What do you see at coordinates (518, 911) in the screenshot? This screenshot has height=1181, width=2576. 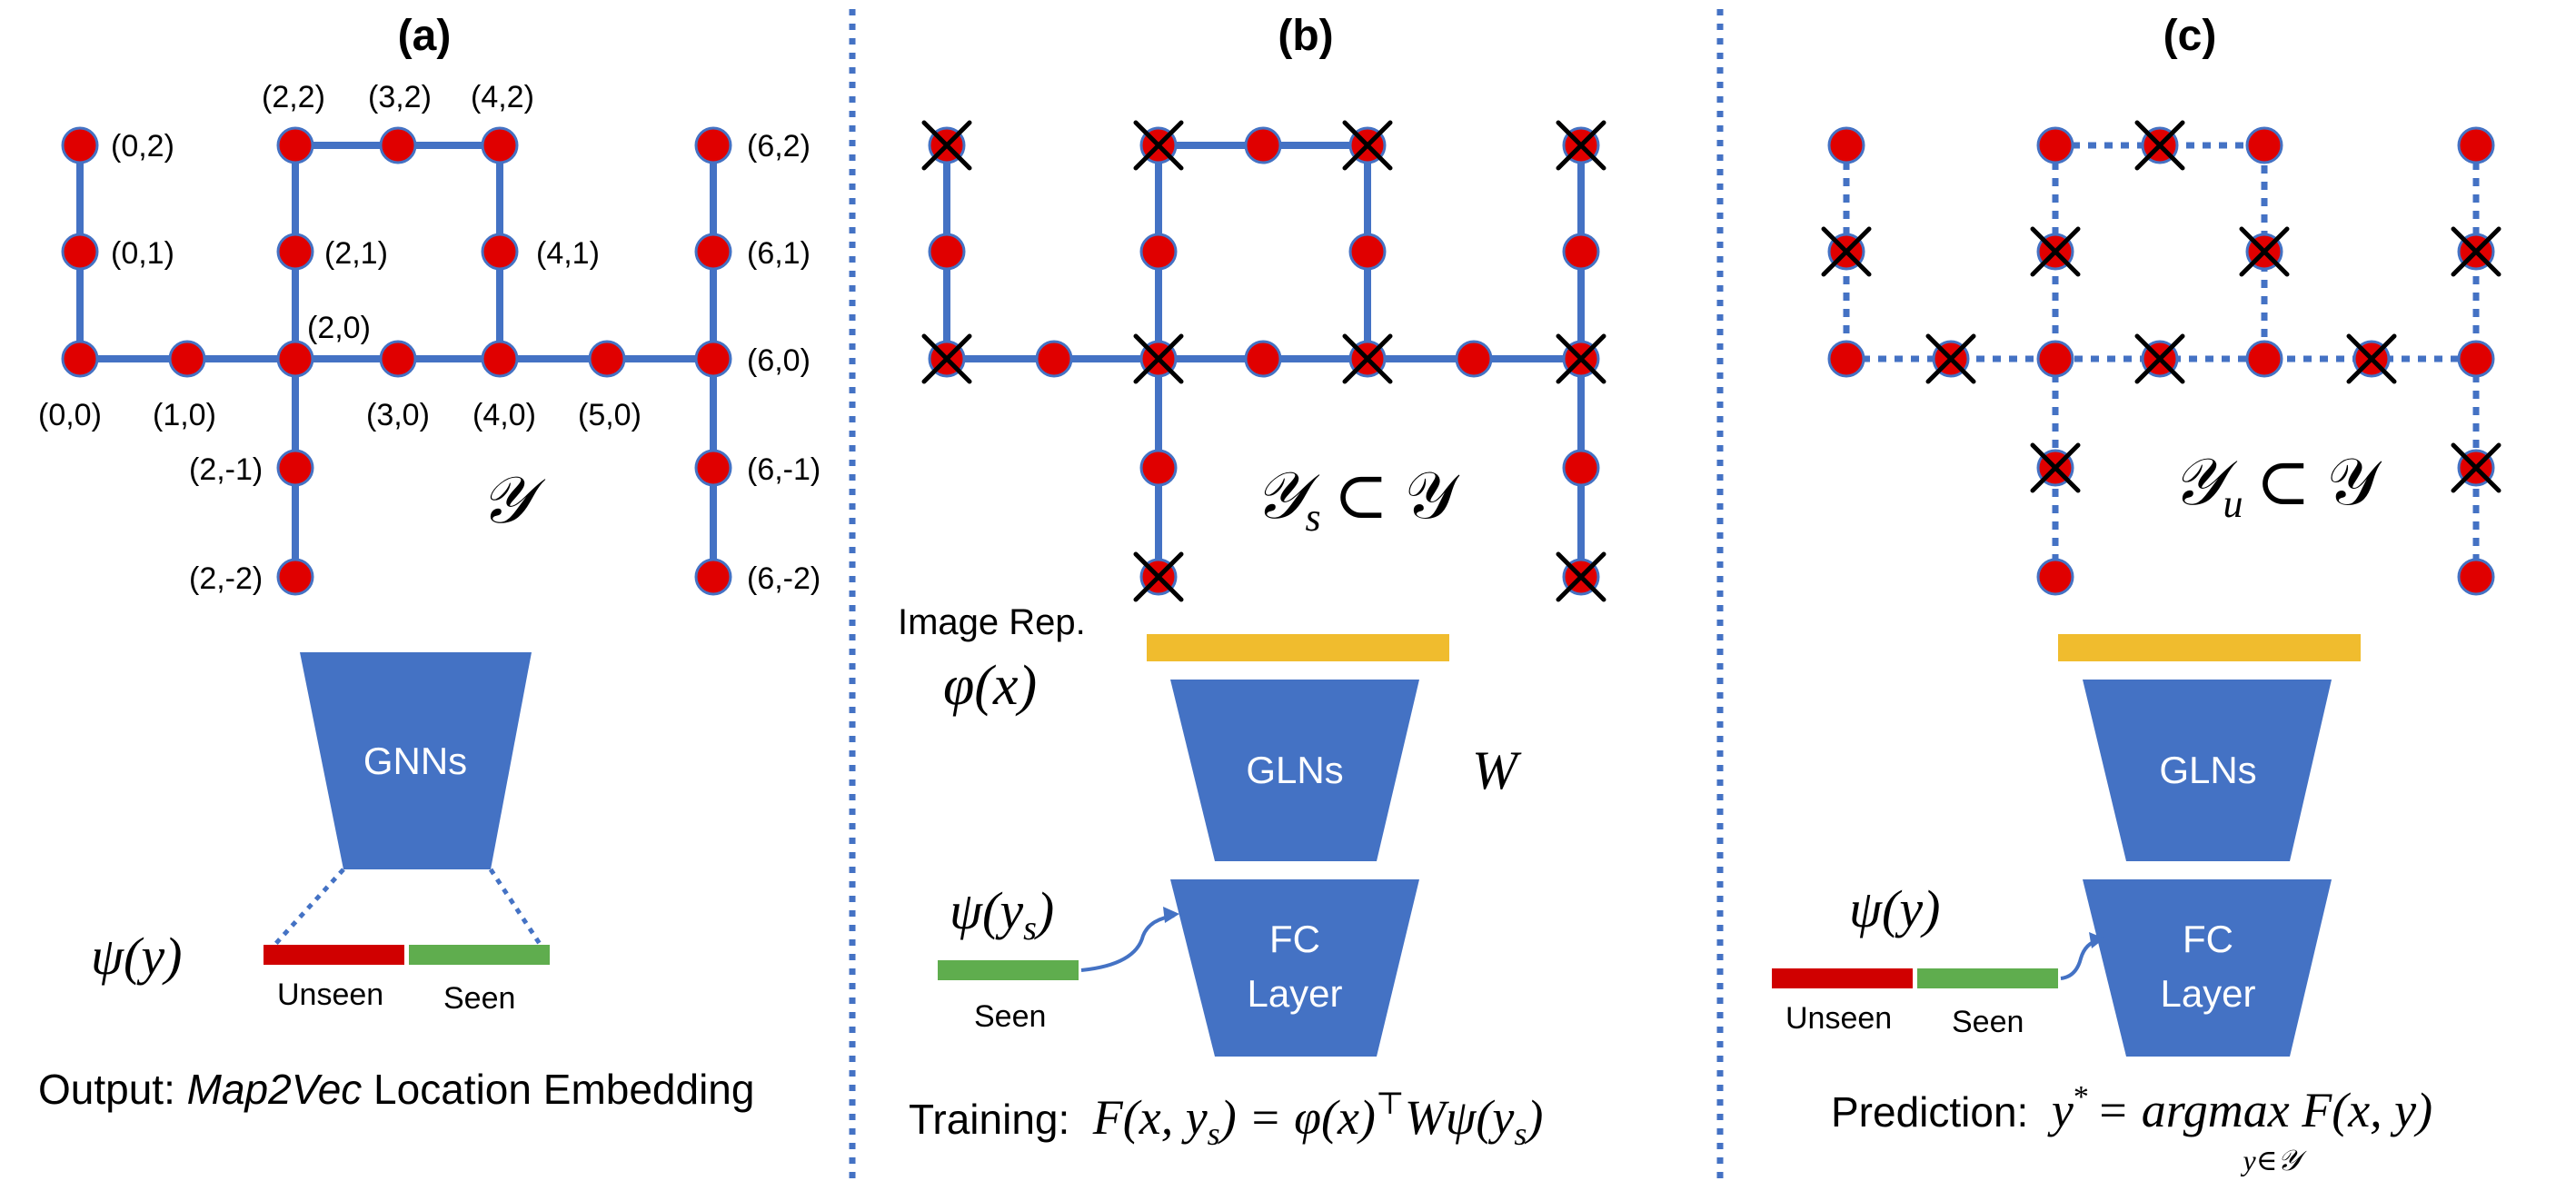 I see `dotted-connector` at bounding box center [518, 911].